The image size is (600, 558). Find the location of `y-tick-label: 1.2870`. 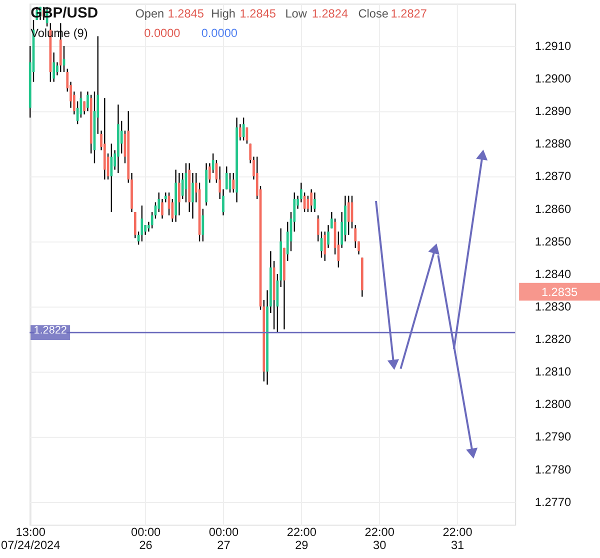

y-tick-label: 1.2870 is located at coordinates (553, 176).